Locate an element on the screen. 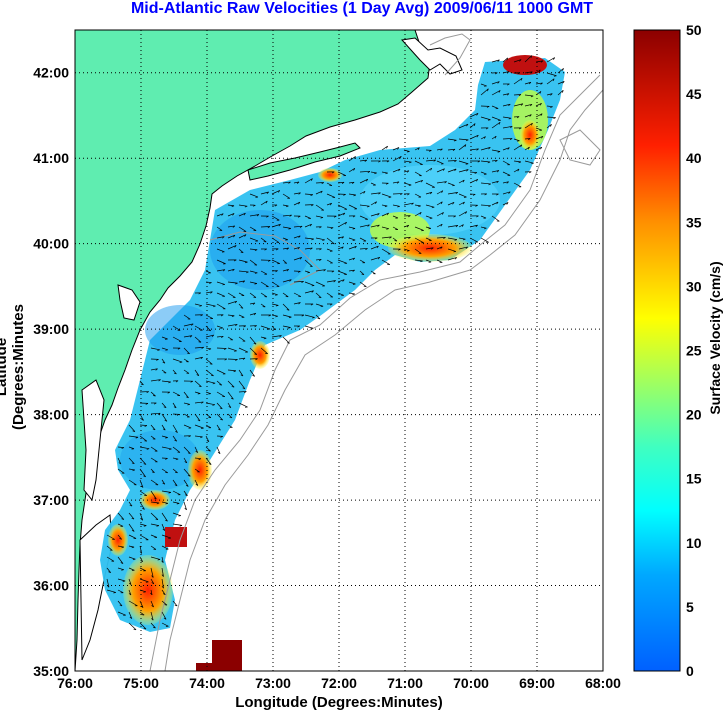 This screenshot has height=714, width=724. slow-region is located at coordinates (160, 460).